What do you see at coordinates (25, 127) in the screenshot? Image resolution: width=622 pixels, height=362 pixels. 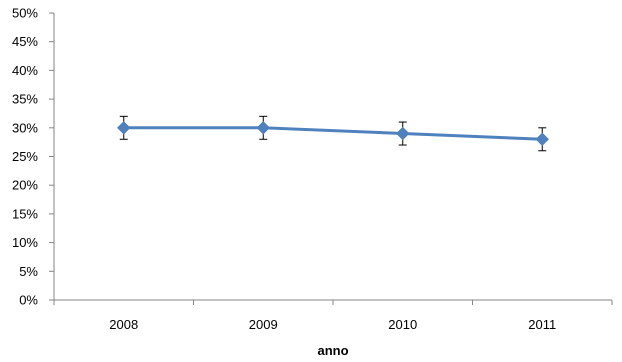 I see `y-tick-label: 30%` at bounding box center [25, 127].